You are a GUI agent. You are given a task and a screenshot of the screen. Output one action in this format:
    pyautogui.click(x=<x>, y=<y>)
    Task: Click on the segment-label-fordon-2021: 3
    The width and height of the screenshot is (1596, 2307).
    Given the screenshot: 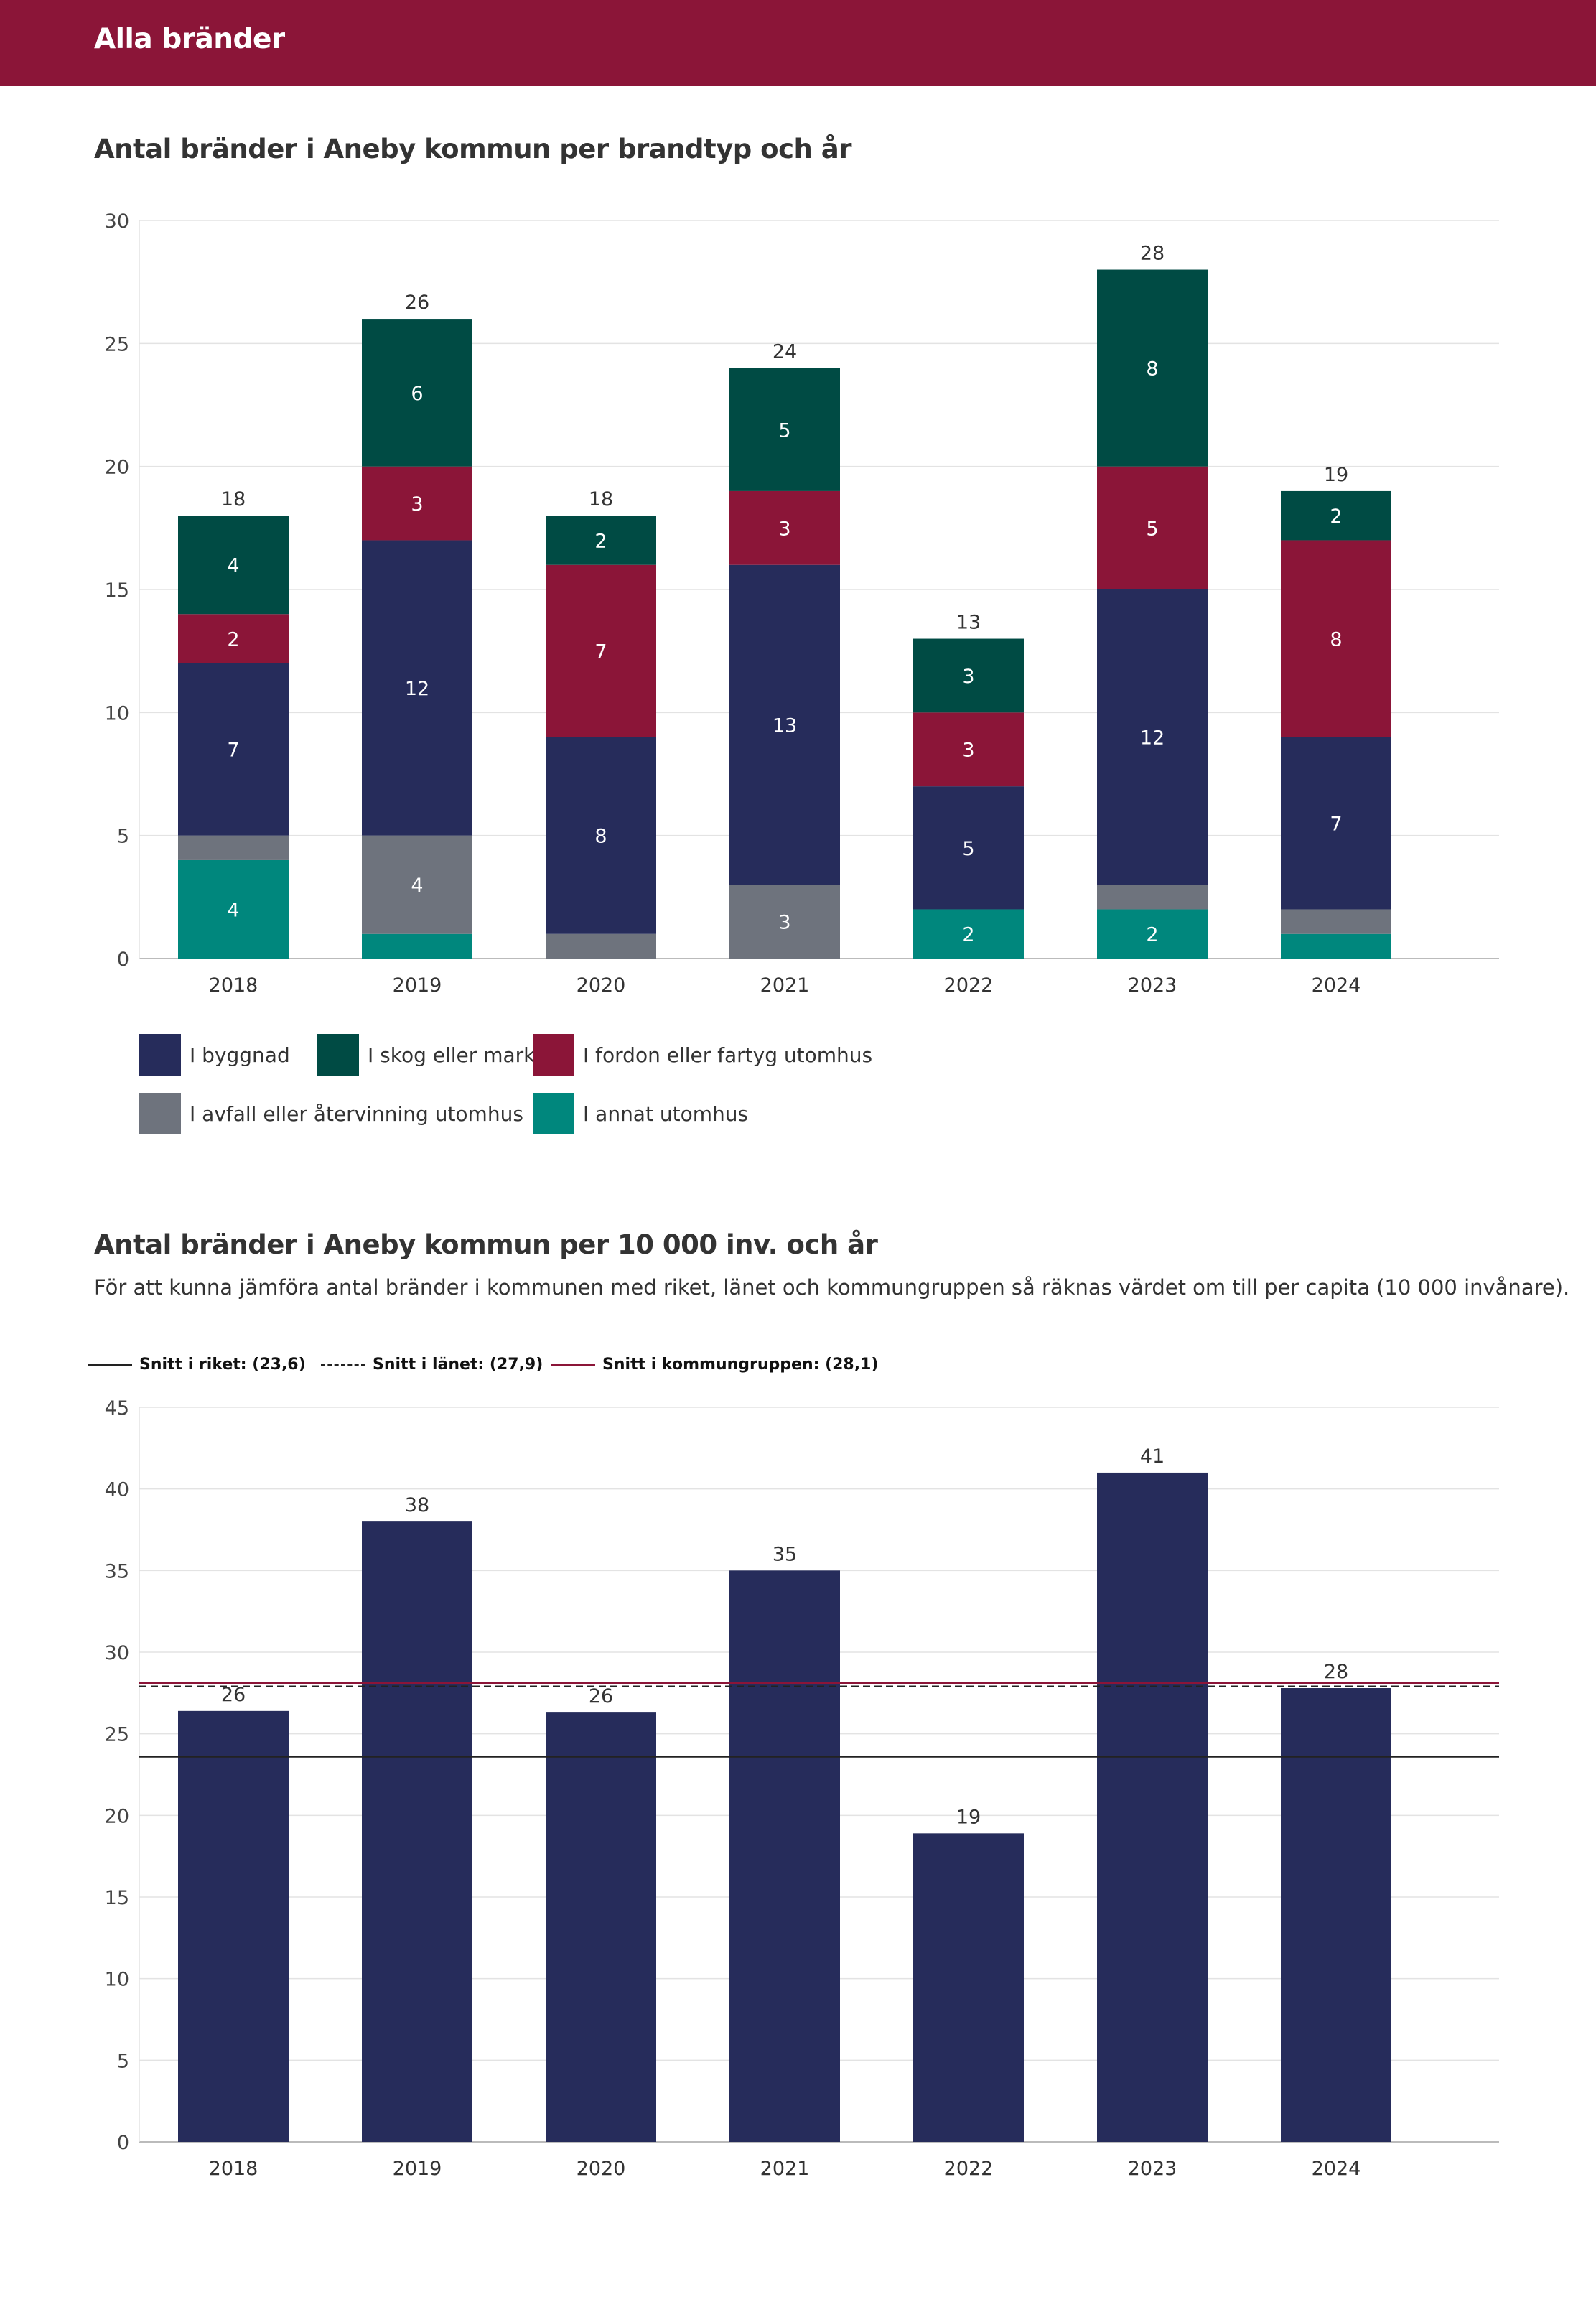 What is the action you would take?
    pyautogui.click(x=784, y=529)
    